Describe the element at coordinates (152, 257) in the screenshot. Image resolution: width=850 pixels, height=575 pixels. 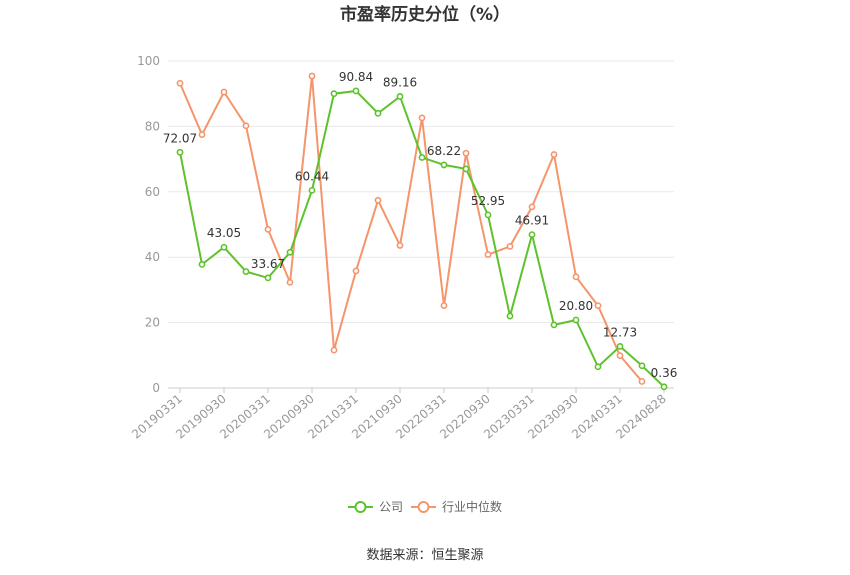
I see `y-tick-label: 40` at that location.